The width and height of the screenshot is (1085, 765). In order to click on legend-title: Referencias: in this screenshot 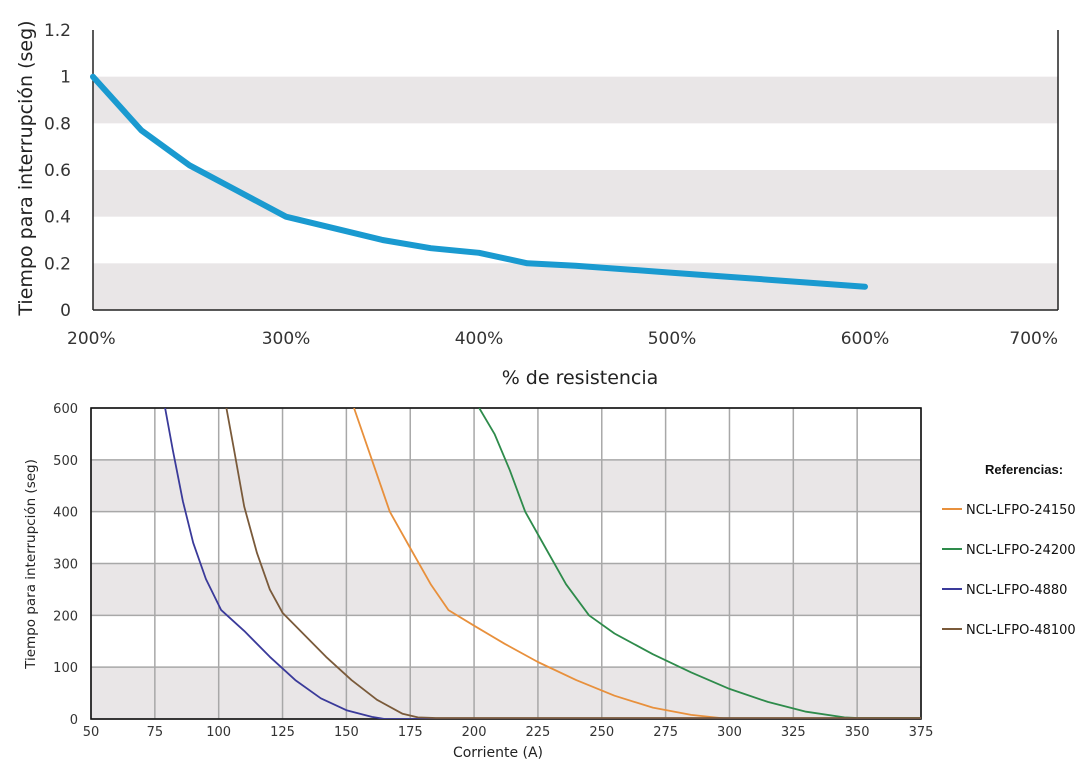, I will do `click(1024, 469)`.